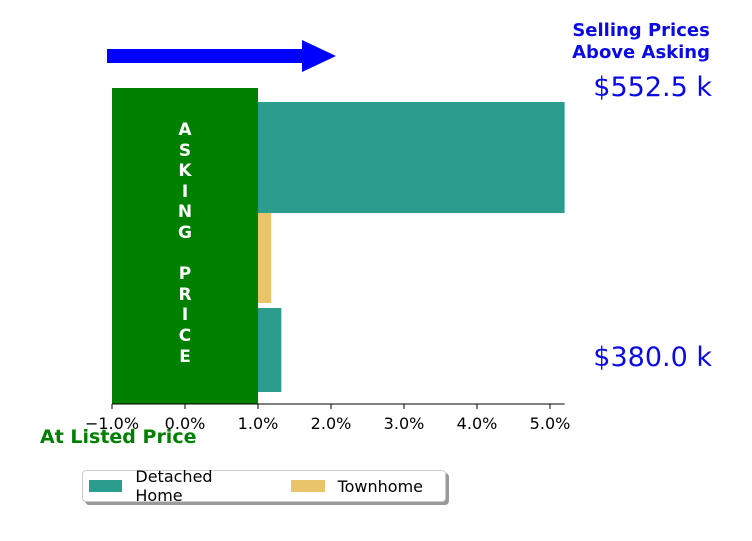  I want to click on legend-swatch-townhome, so click(307, 486).